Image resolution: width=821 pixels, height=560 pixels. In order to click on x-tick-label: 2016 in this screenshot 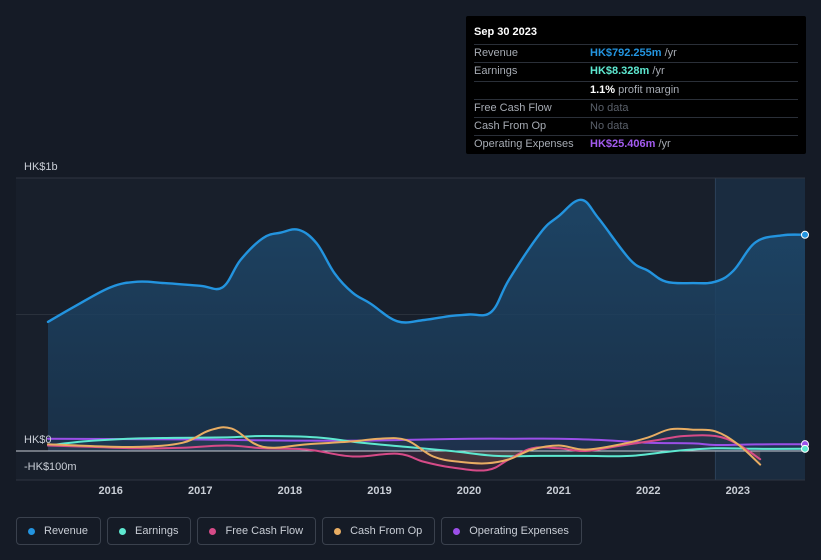, I will do `click(110, 491)`.